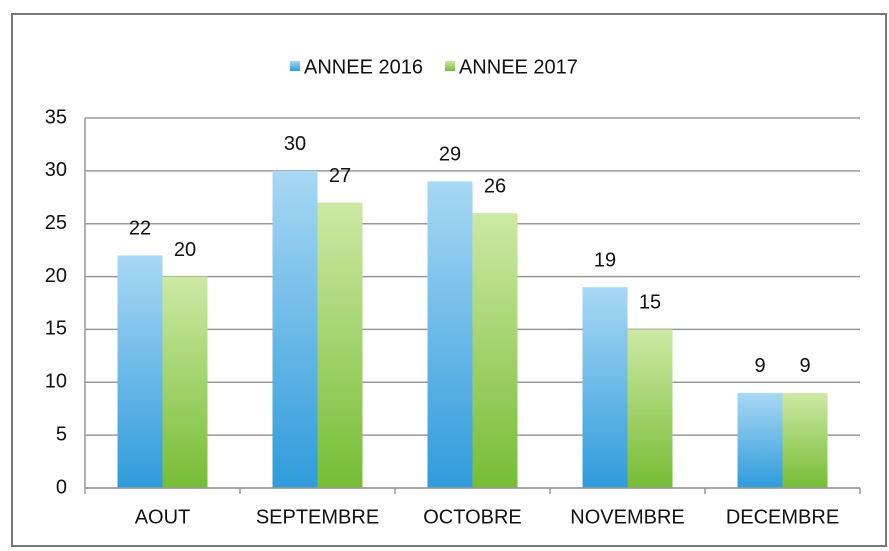 This screenshot has width=889, height=551. Describe the element at coordinates (317, 517) in the screenshot. I see `x-tick-label: SEPTEMBRE` at that location.